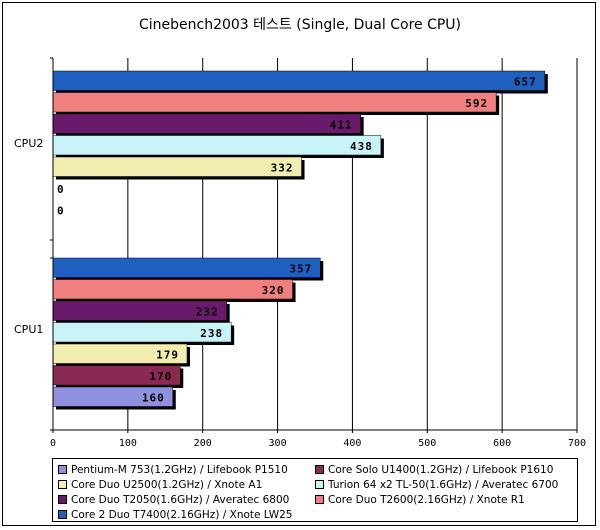 The image size is (600, 530). What do you see at coordinates (361, 146) in the screenshot?
I see `data-label: 438` at bounding box center [361, 146].